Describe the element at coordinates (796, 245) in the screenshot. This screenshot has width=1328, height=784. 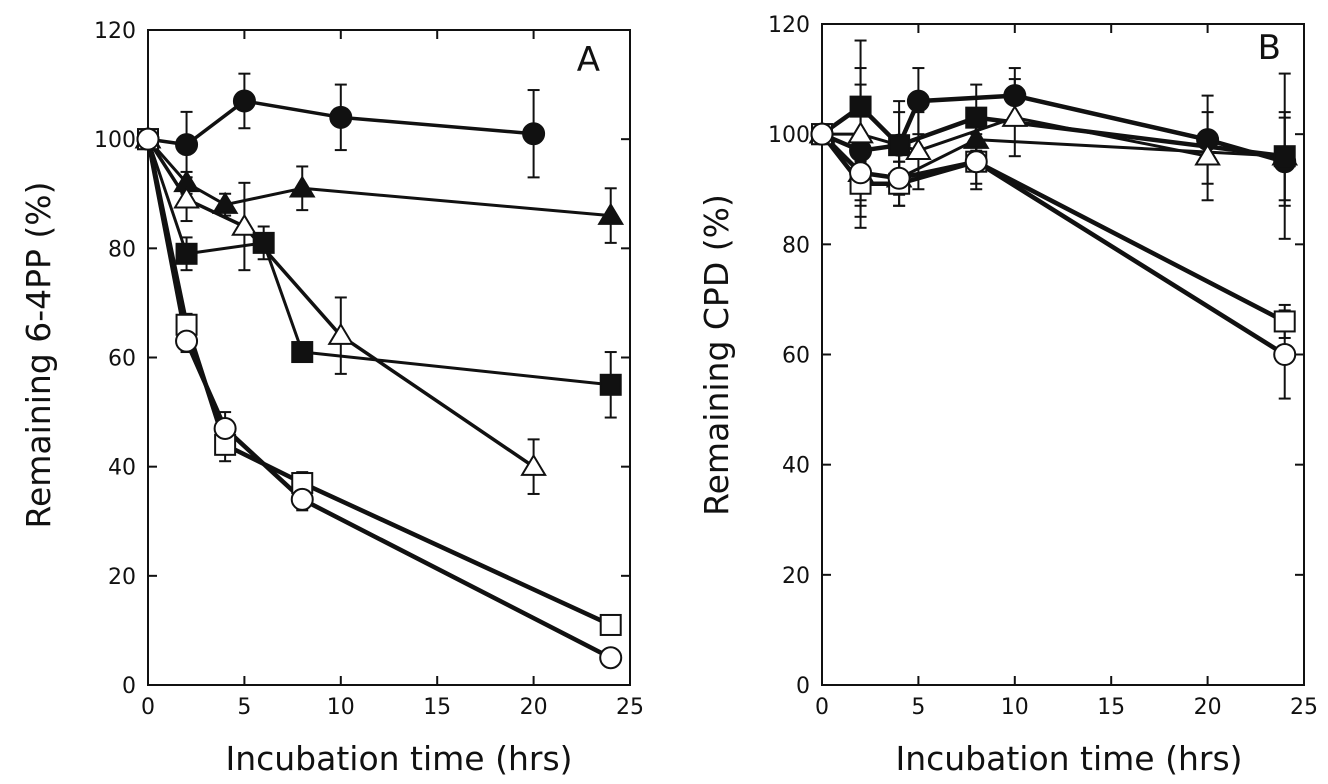
I see `panel-b-ytick-label: 80` at that location.